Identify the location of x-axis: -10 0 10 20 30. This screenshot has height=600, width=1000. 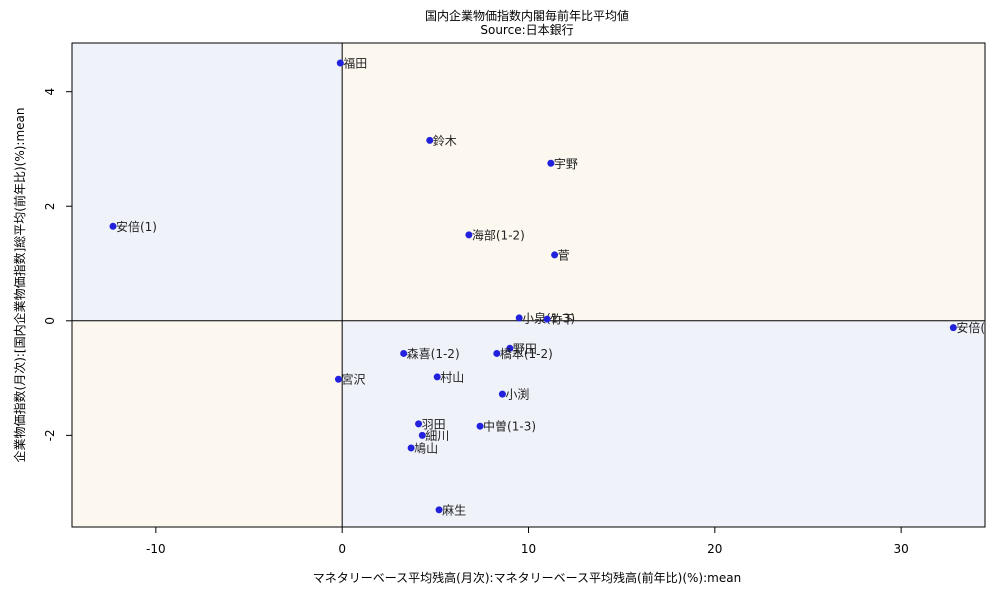
(527, 541).